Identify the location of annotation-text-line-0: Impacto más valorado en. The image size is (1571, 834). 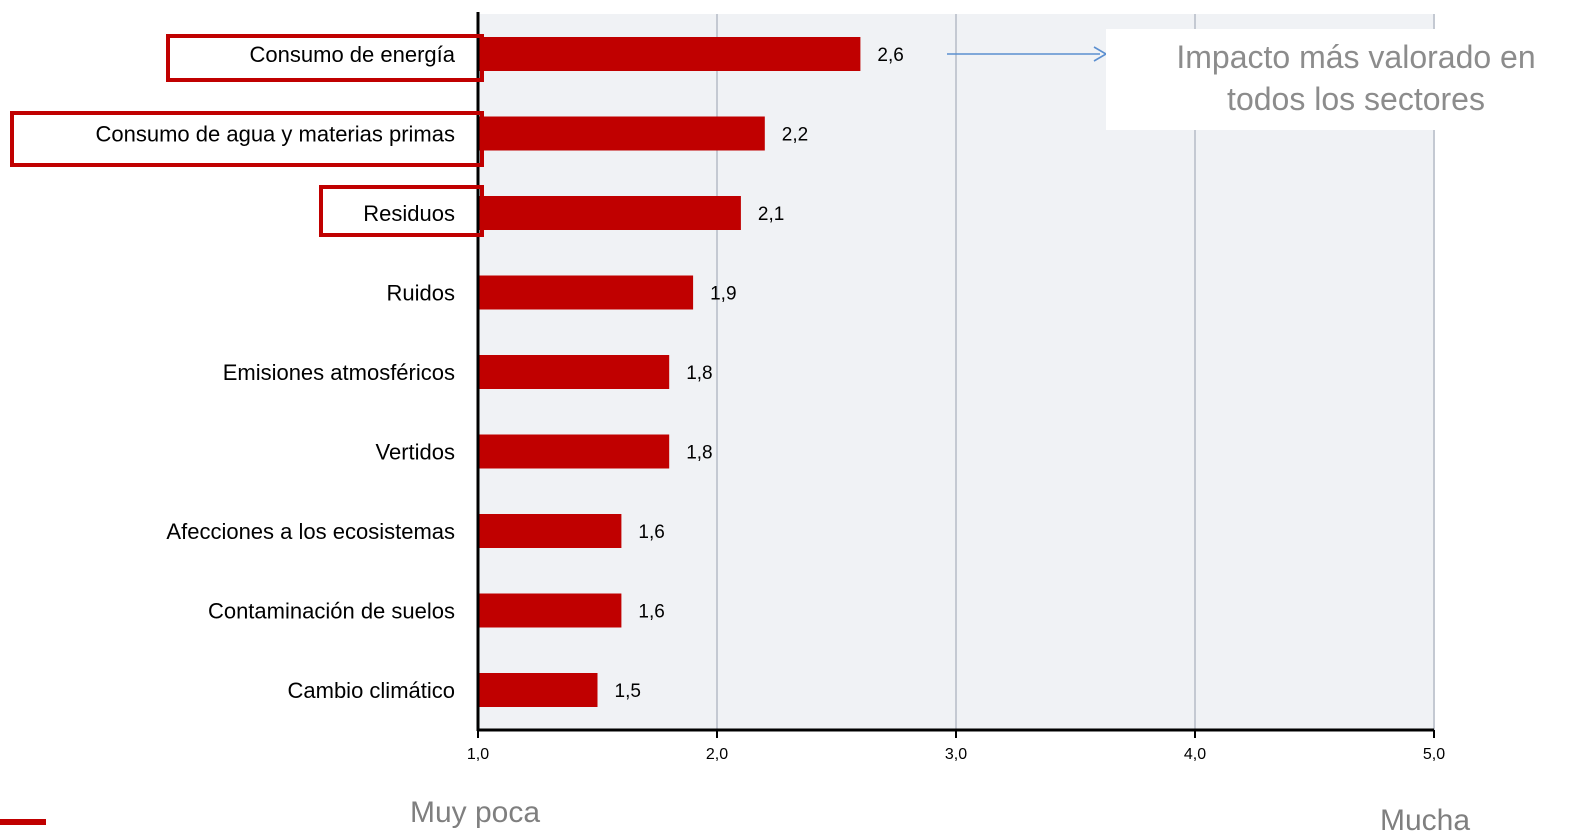
(1355, 57).